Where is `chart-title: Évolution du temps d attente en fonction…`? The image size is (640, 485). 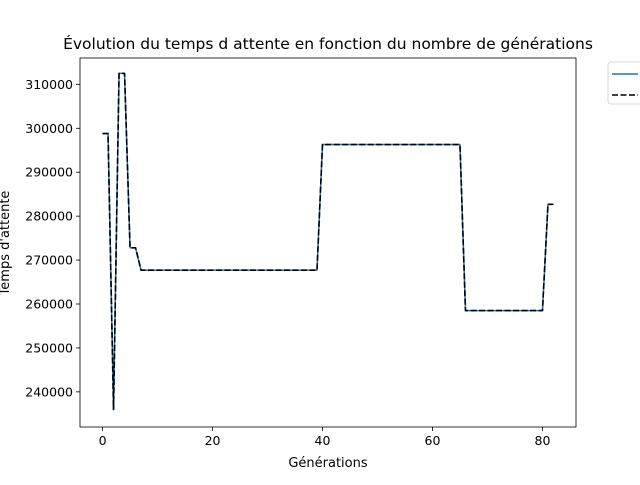 chart-title: Évolution du temps d attente en fonction… is located at coordinates (328, 43).